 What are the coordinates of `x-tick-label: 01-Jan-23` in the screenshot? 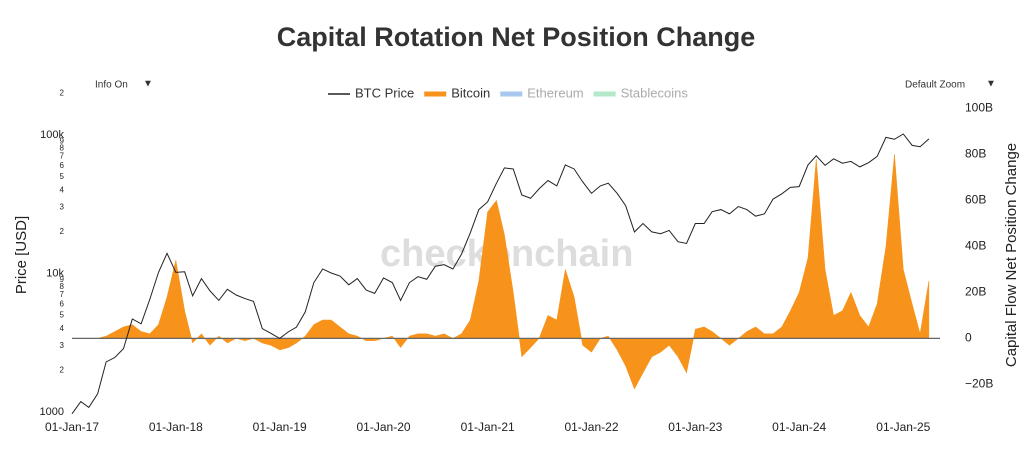 It's located at (695, 427).